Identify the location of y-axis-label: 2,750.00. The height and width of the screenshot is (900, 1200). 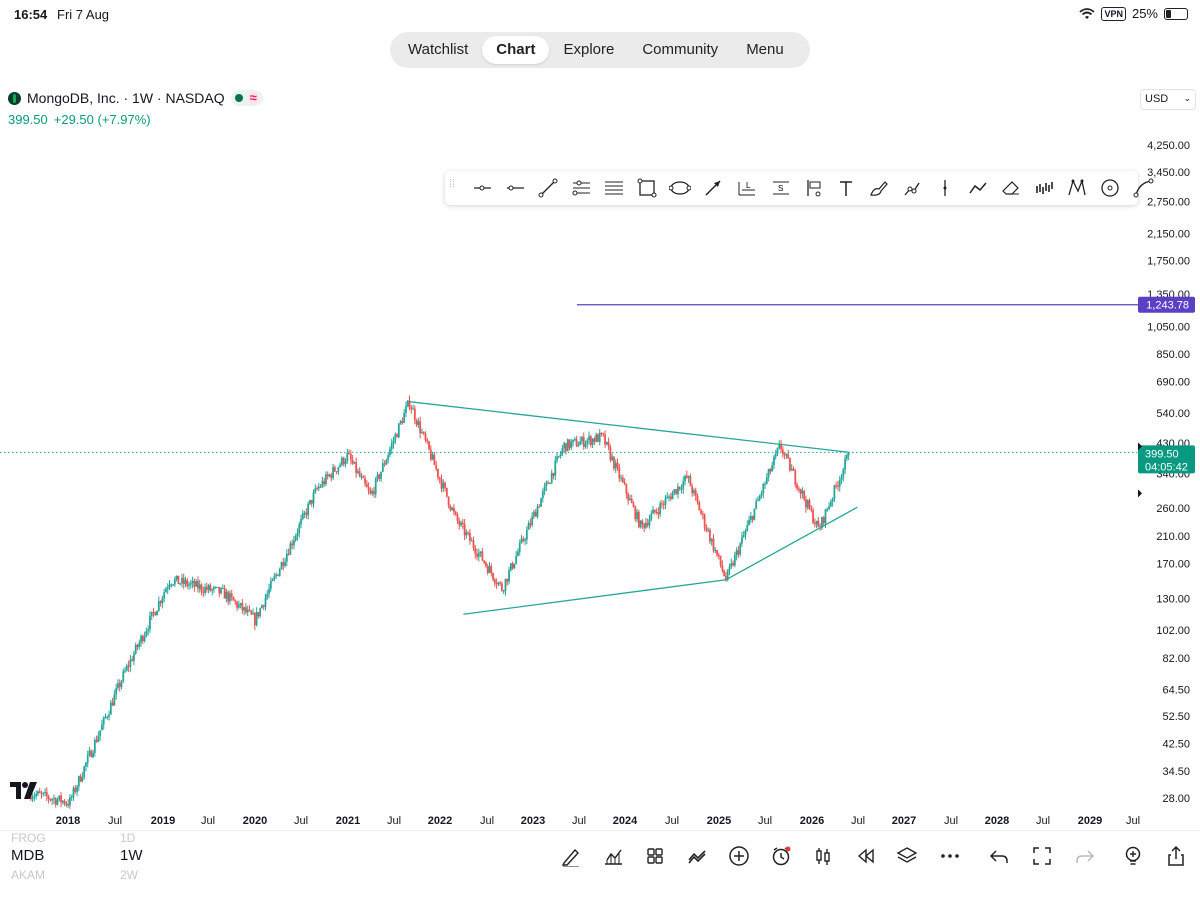
(1168, 203).